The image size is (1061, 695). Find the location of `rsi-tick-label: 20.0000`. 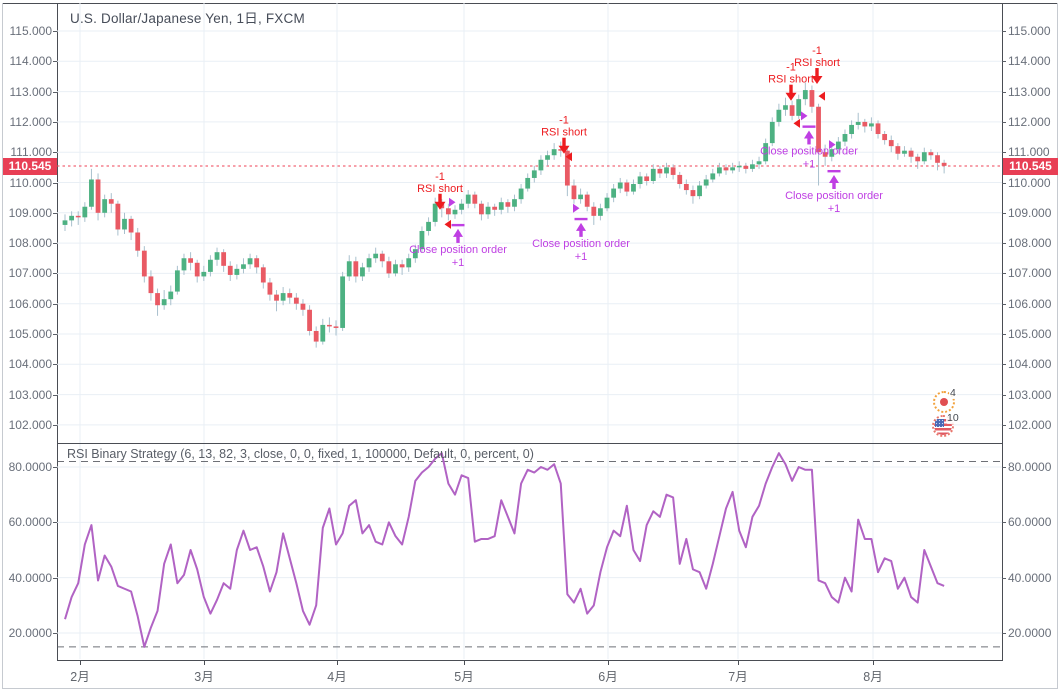

rsi-tick-label: 20.0000 is located at coordinates (1030, 633).